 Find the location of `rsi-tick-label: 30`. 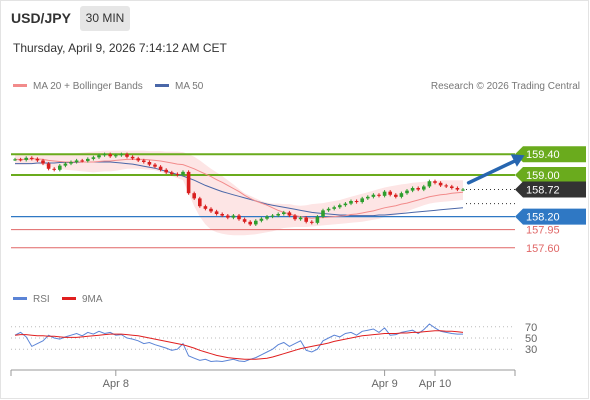

rsi-tick-label: 30 is located at coordinates (531, 350).